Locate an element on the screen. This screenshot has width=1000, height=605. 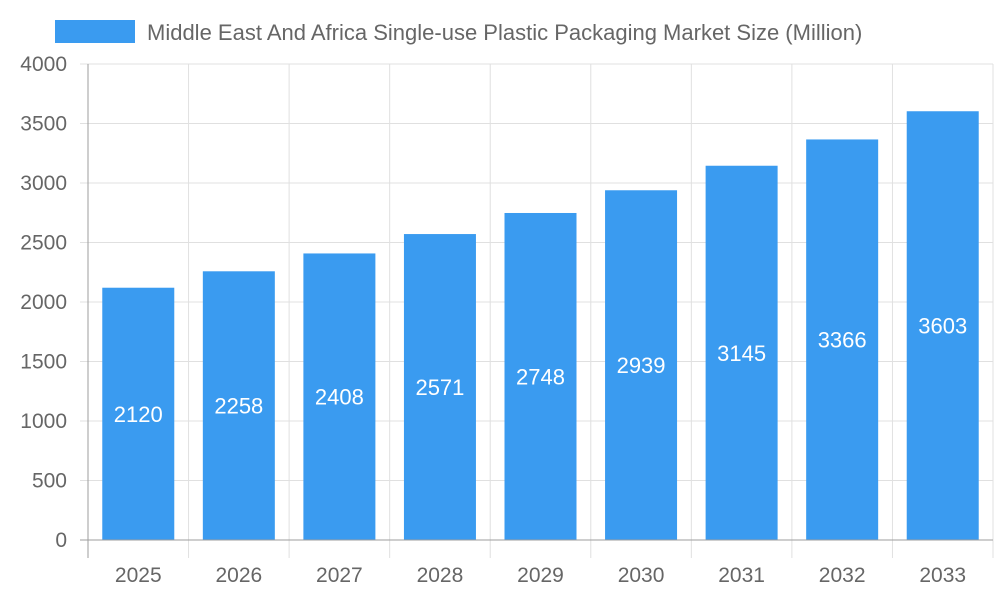
data-label-2027: 2408 is located at coordinates (339, 397).